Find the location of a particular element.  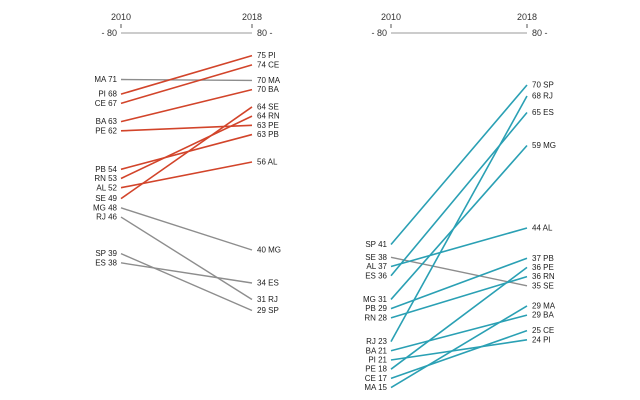

end-label-BA: 70 BA is located at coordinates (268, 89).